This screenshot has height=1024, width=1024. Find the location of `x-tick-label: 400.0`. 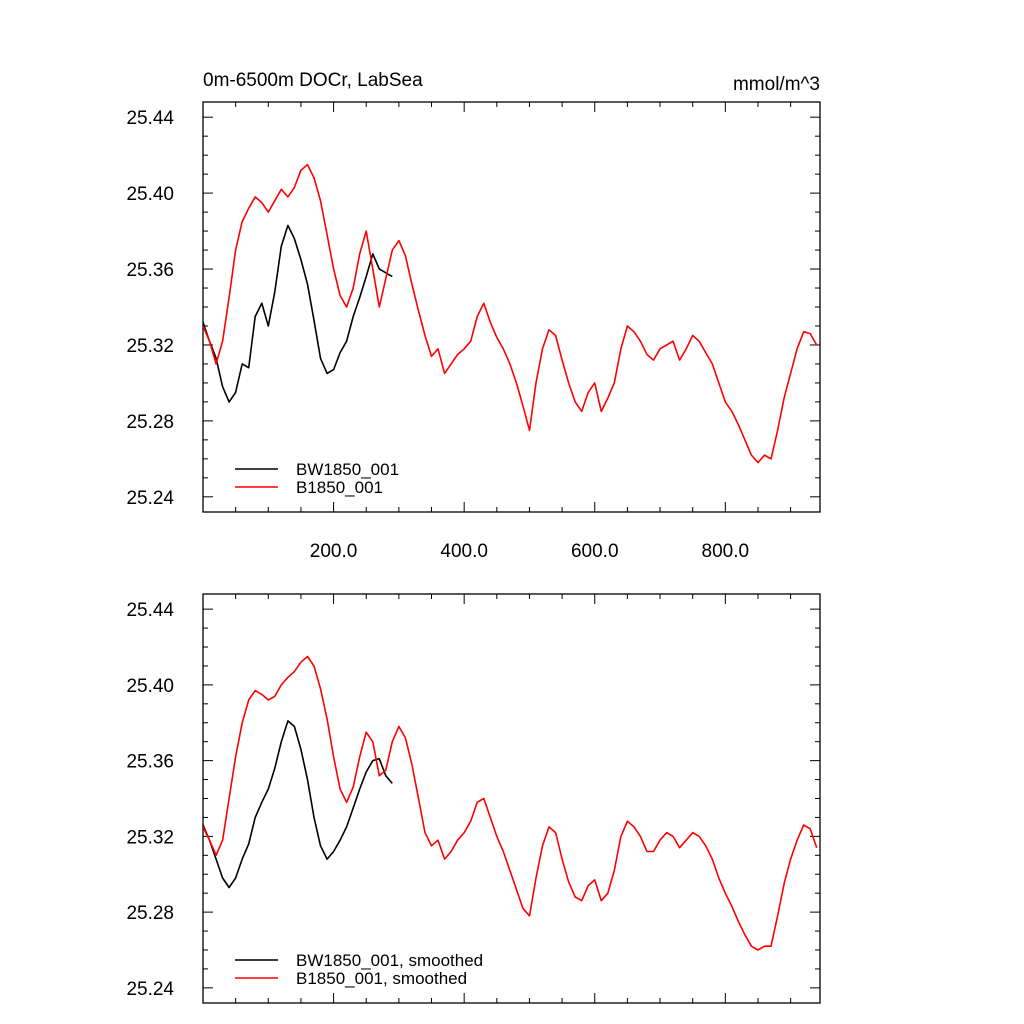

x-tick-label: 400.0 is located at coordinates (464, 551).